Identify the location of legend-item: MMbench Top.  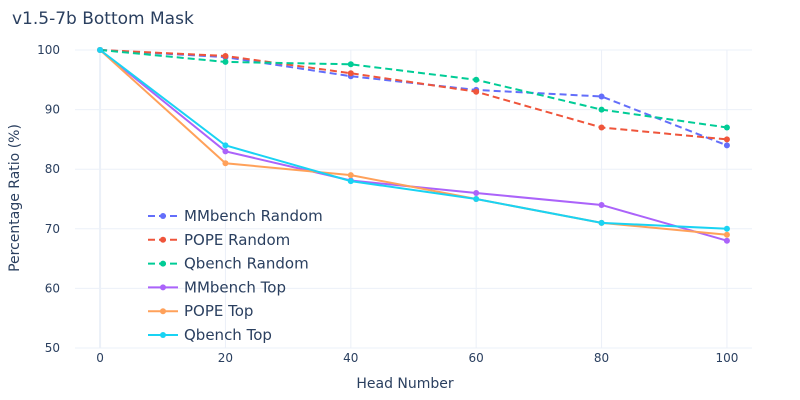
(217, 287).